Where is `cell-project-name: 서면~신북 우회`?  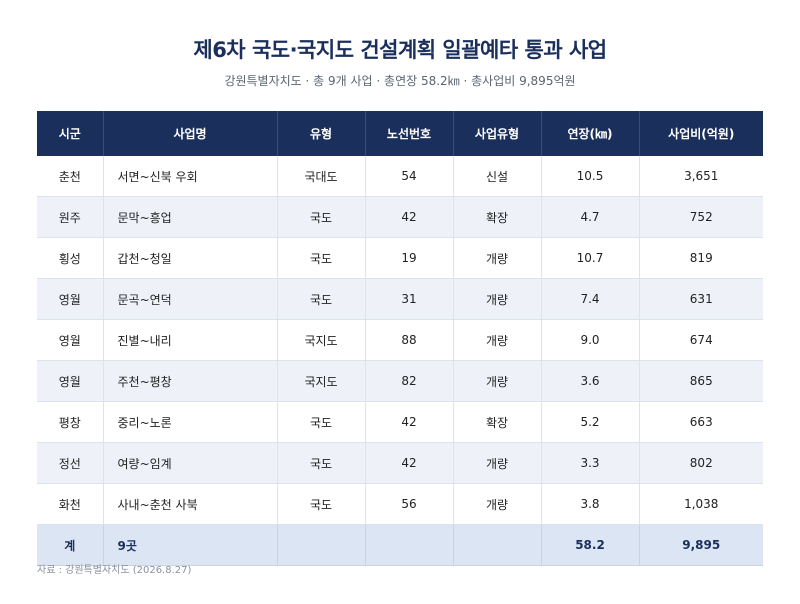 cell-project-name: 서면~신북 우회 is located at coordinates (189, 176).